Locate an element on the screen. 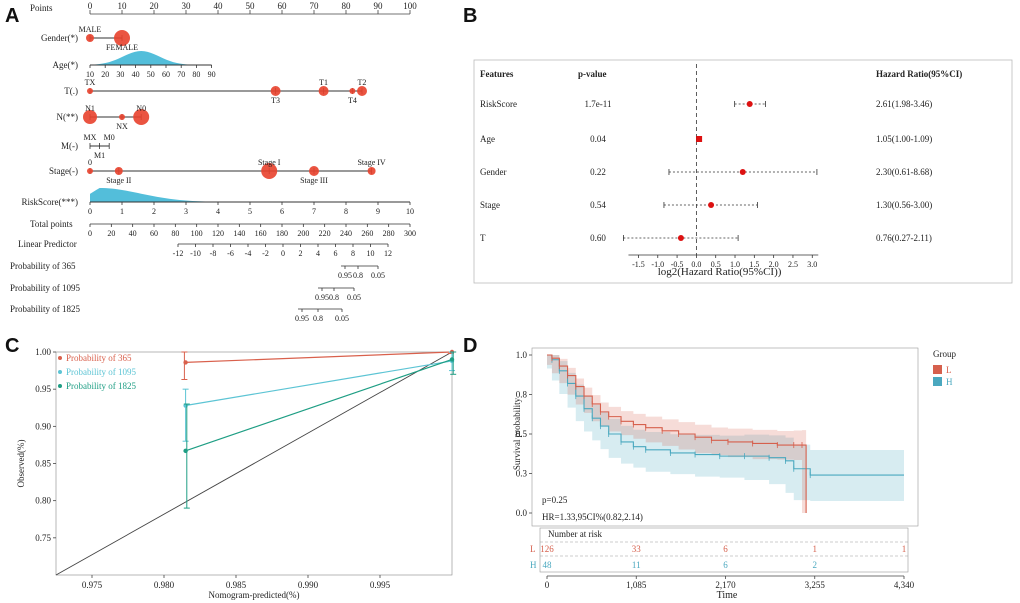  y-axis-title: Observed(%) is located at coordinates (21, 464).